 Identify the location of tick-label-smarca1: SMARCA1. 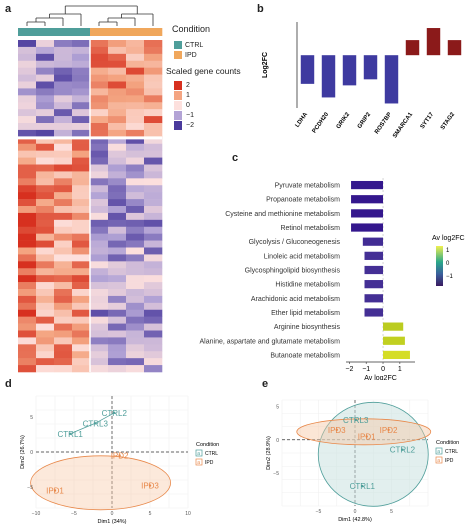
(403, 125).